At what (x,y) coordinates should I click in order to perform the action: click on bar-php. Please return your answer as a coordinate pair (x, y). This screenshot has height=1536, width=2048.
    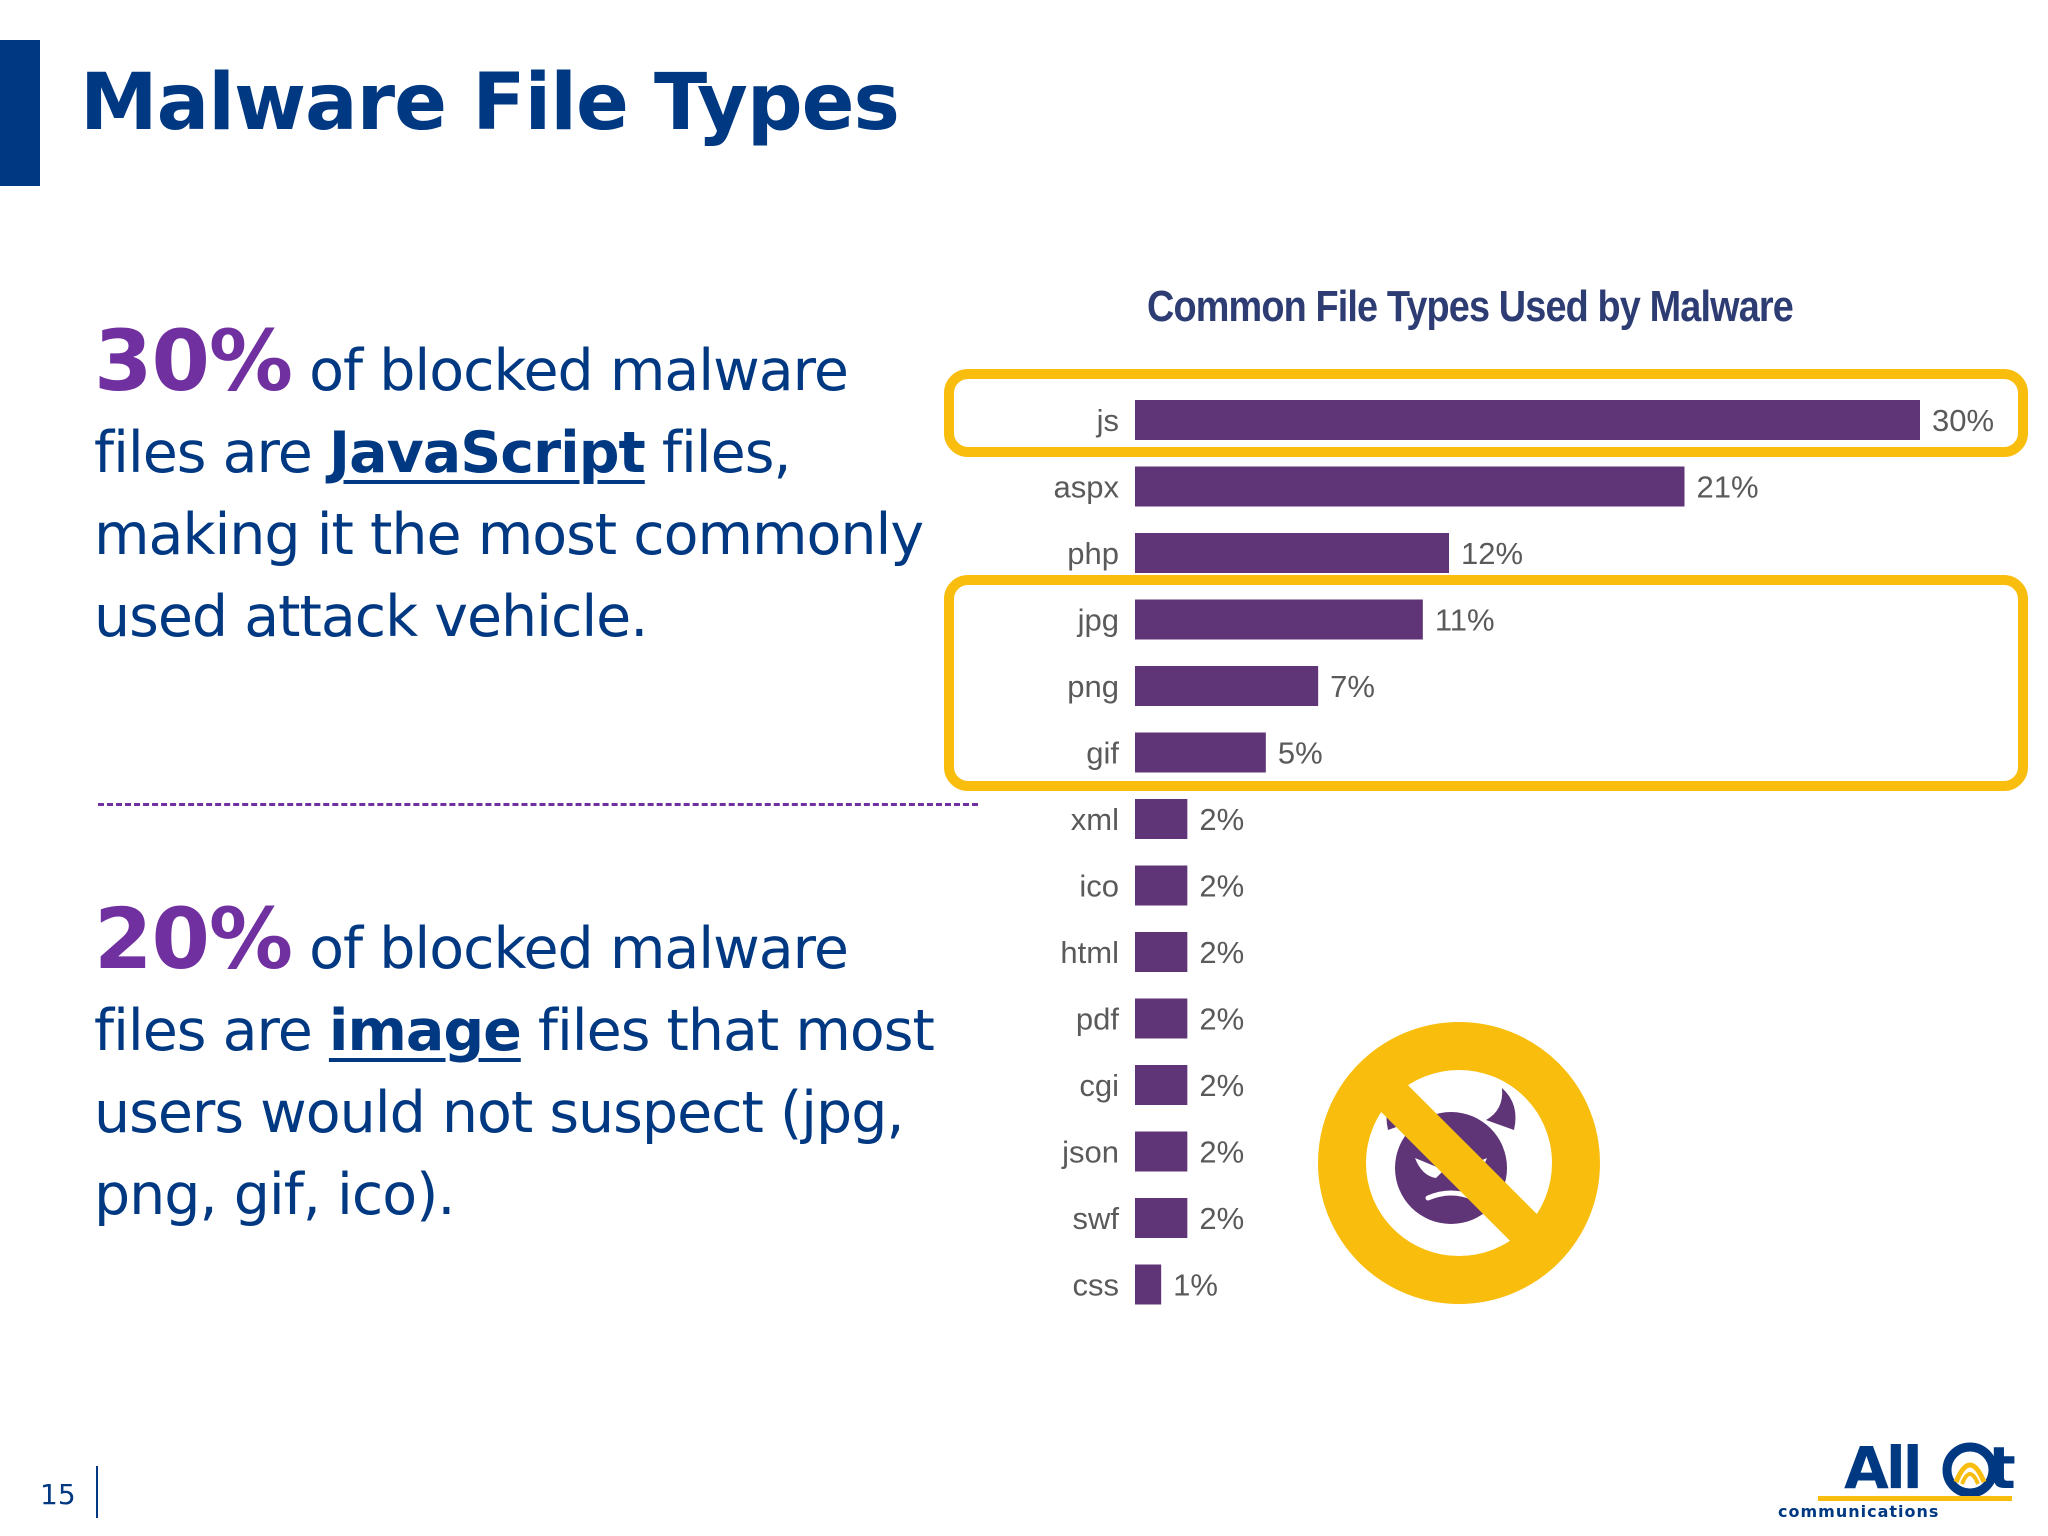
    Looking at the image, I should click on (1292, 553).